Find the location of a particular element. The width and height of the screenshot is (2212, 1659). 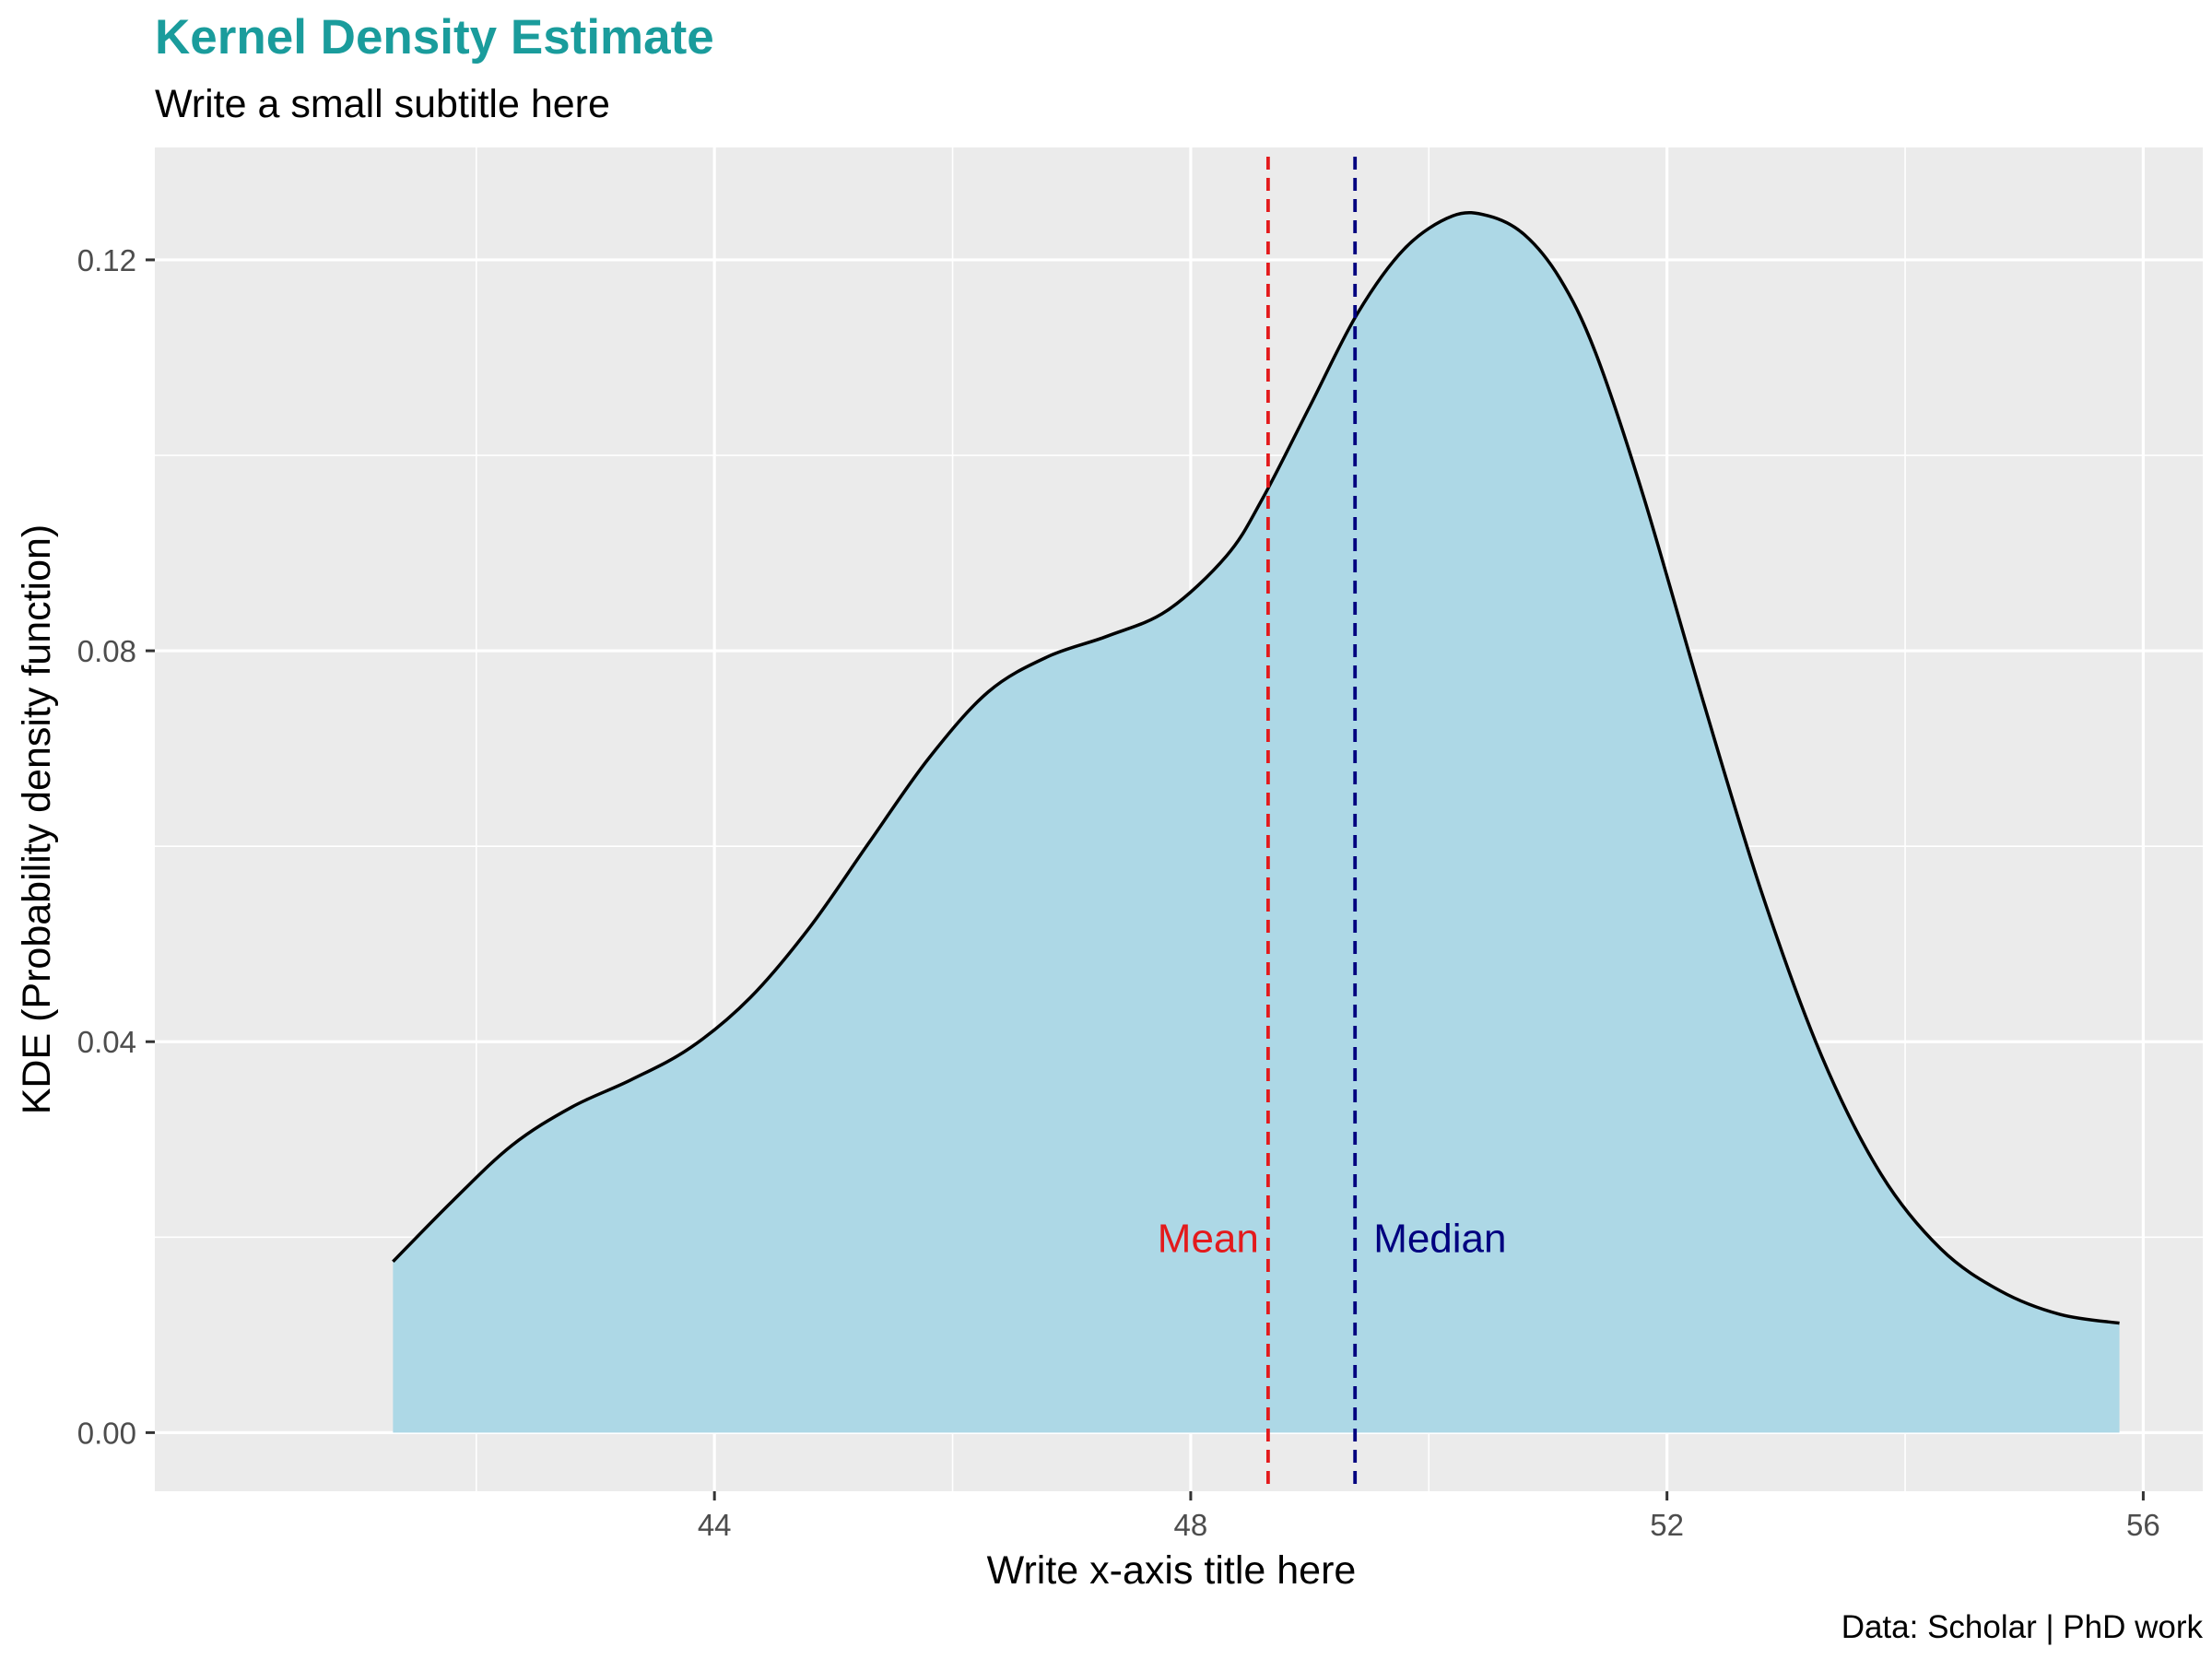

y-tick-label: 0.08 is located at coordinates (106, 651).